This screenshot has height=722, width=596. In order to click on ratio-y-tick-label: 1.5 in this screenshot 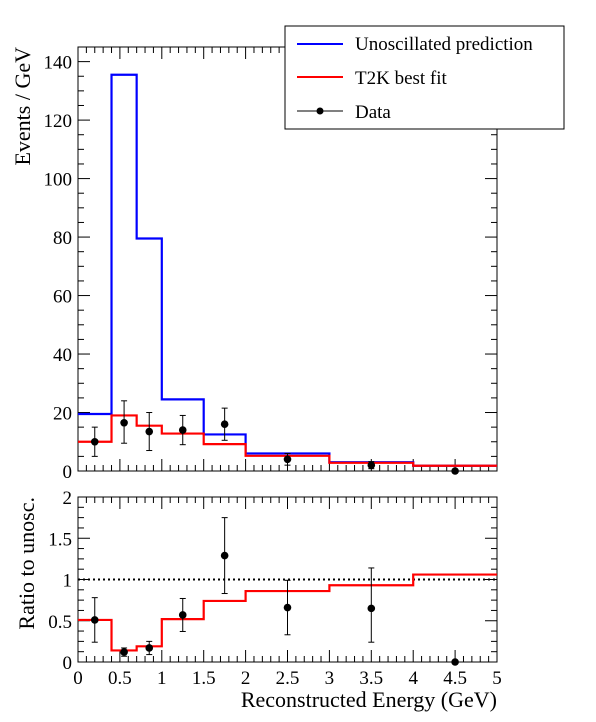, I will do `click(60, 539)`.